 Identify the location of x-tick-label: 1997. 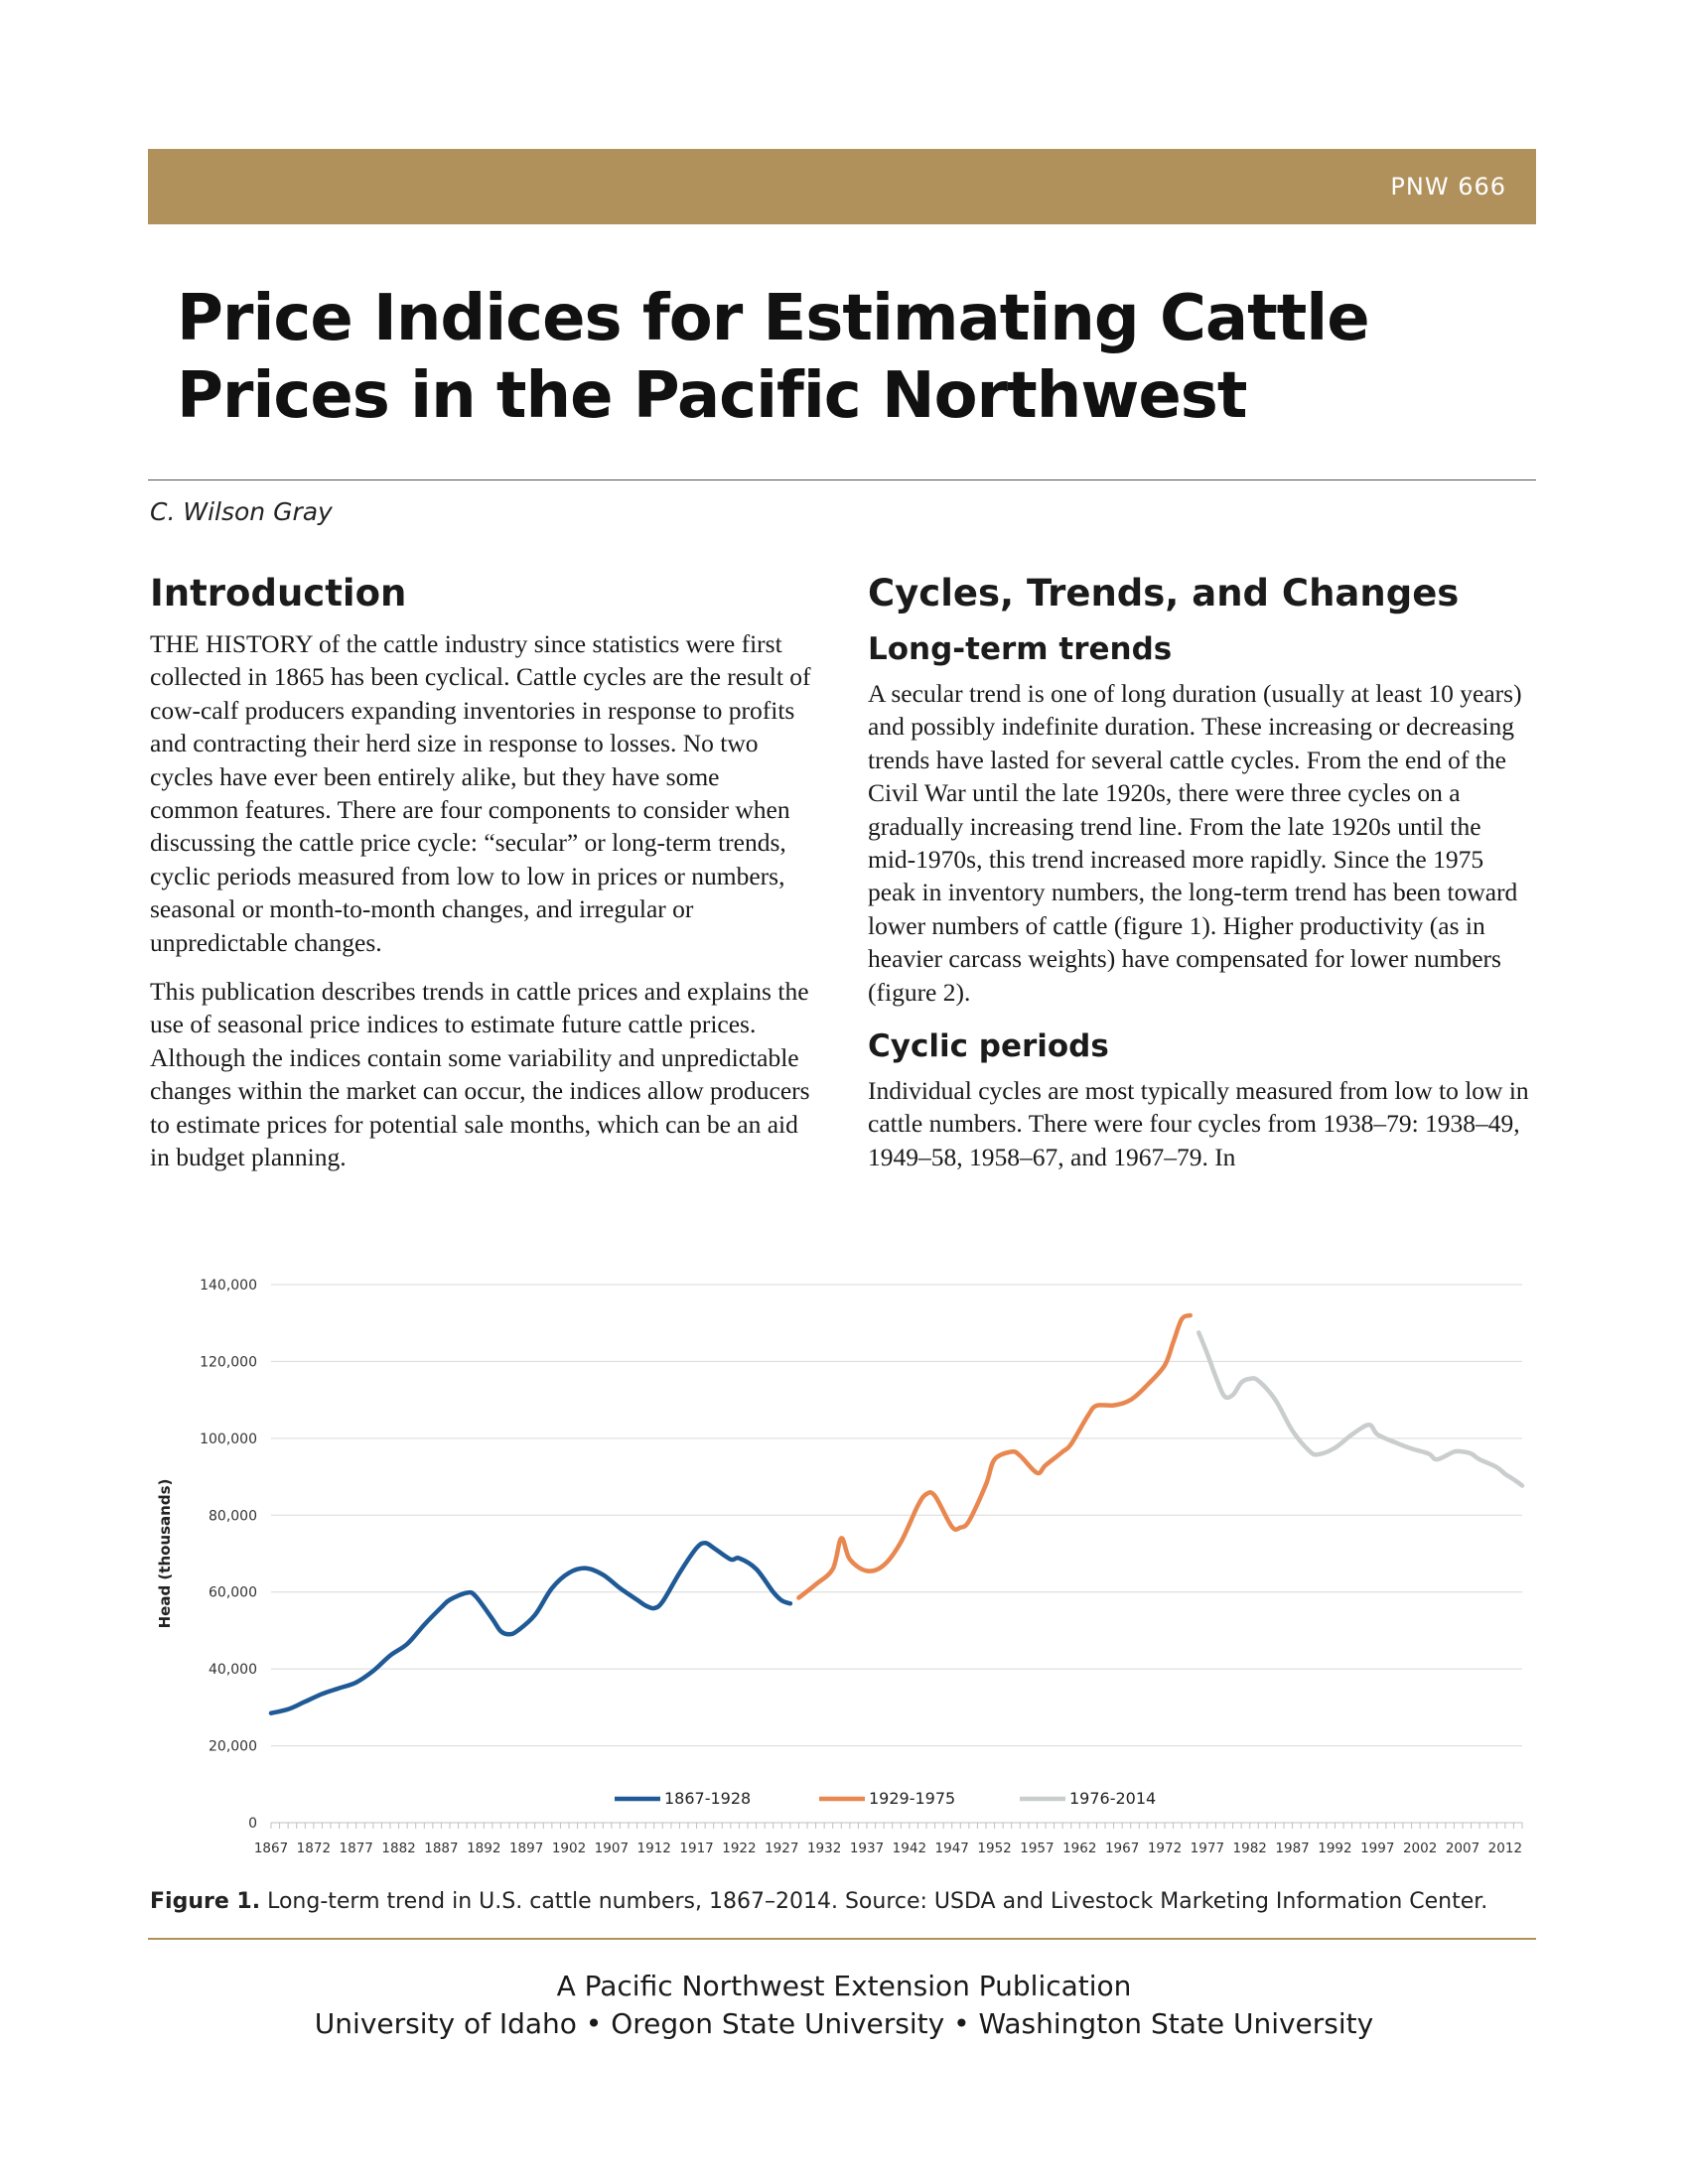
(1377, 1848).